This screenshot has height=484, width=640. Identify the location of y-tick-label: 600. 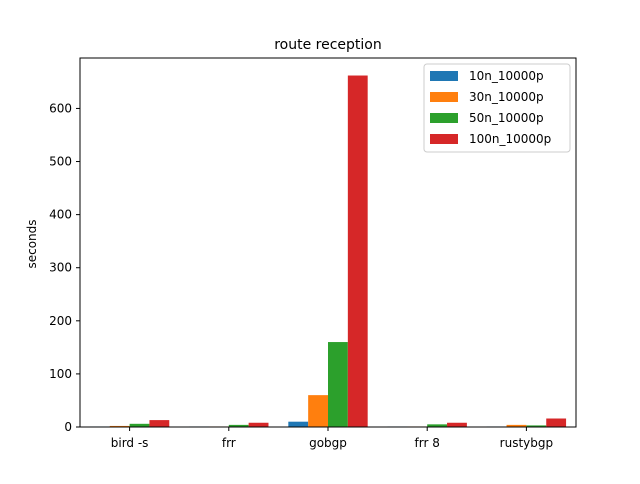
(60, 108).